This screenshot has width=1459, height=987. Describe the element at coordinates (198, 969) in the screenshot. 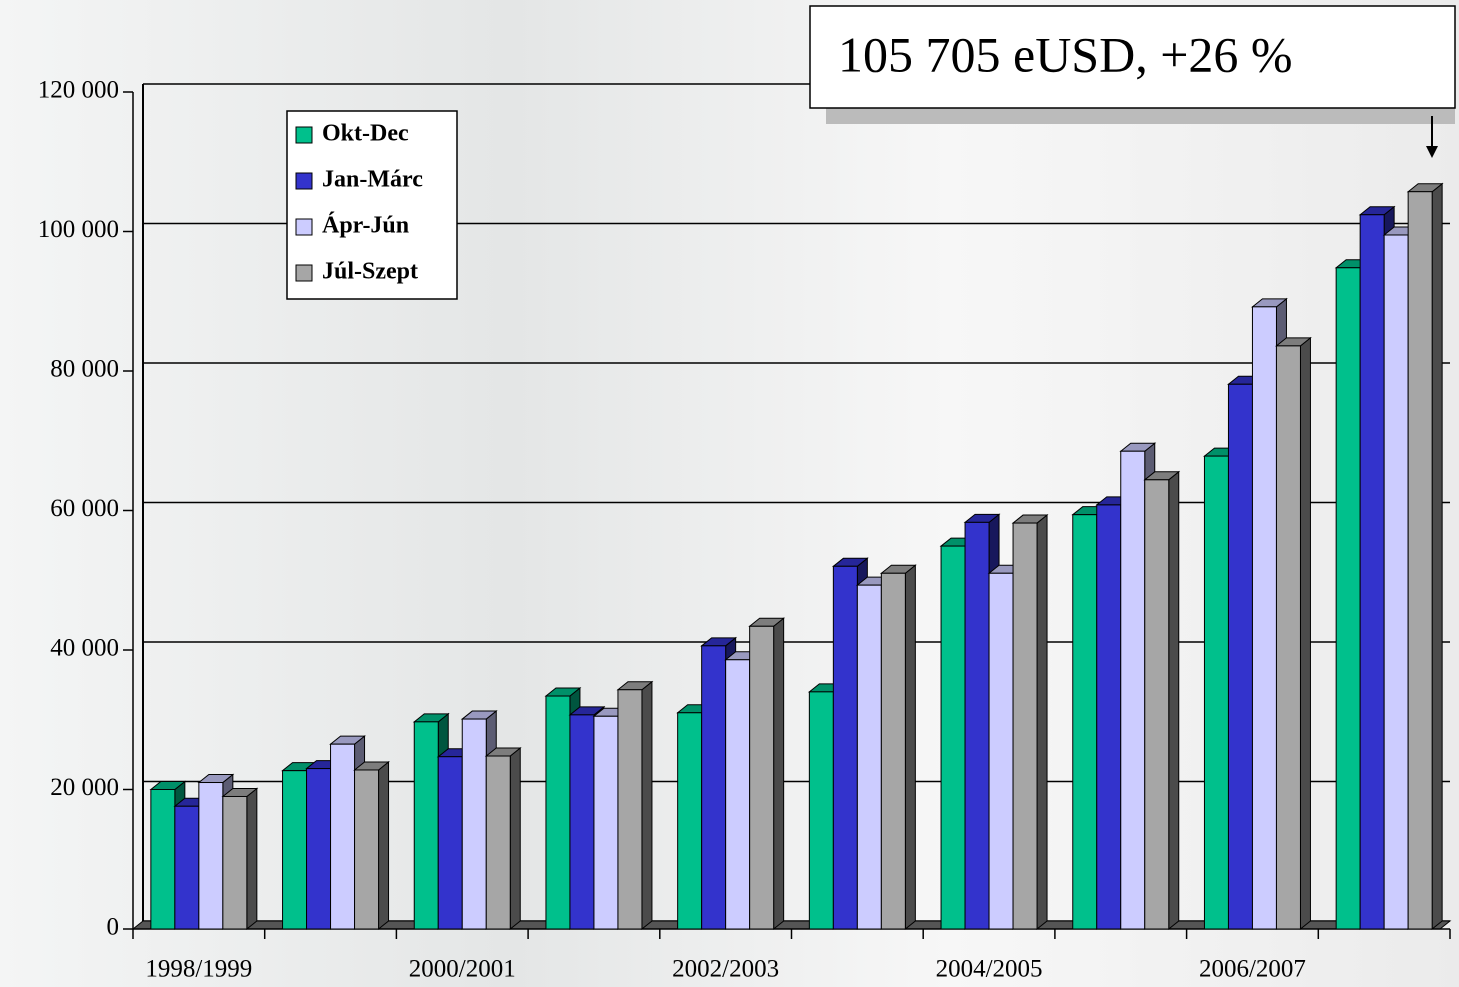

I see `x-tick-label: 1998/1999` at that location.